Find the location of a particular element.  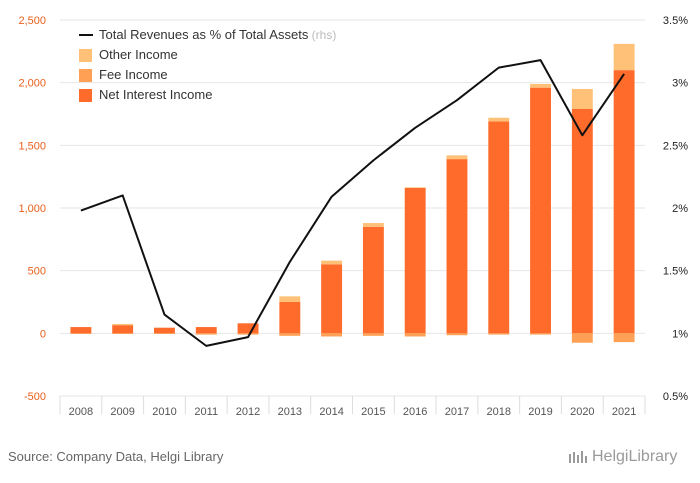

x-tick-label: 2010 is located at coordinates (164, 412).